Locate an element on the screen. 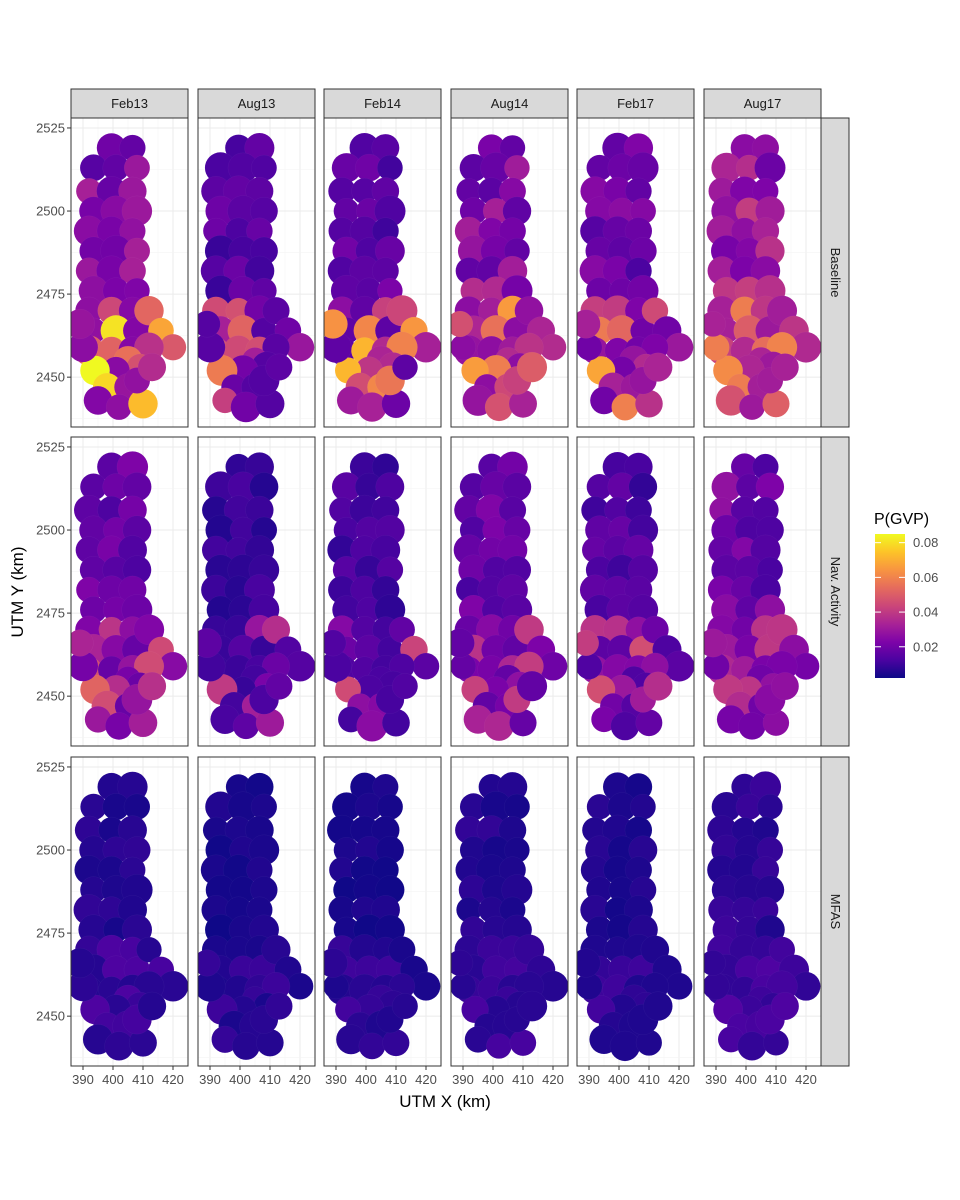 This screenshot has height=1200, width=960. legend-title: P(GVP) is located at coordinates (901, 519).